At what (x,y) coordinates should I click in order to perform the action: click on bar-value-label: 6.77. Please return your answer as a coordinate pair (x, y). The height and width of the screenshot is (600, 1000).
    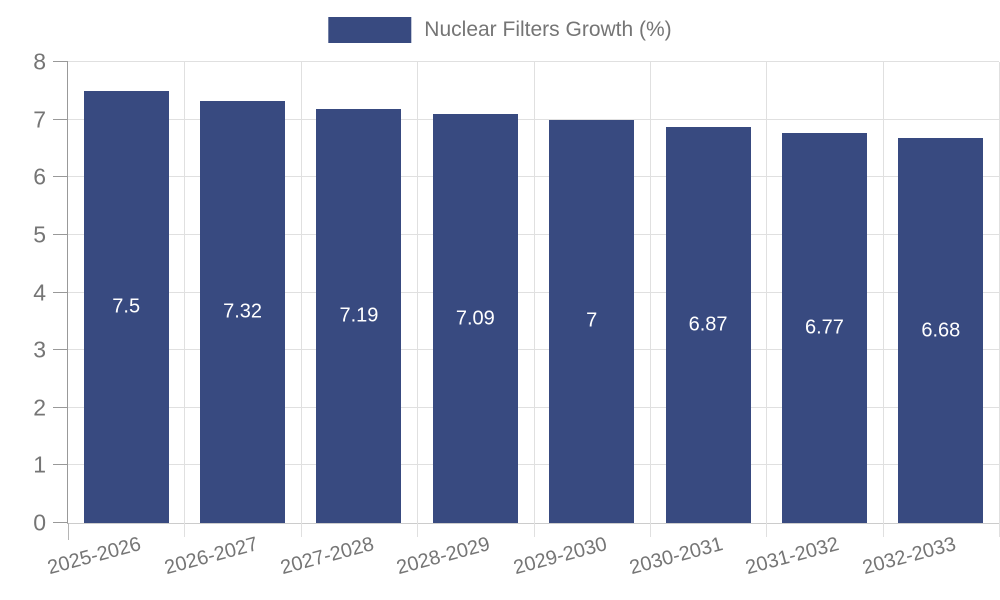
    Looking at the image, I should click on (824, 327).